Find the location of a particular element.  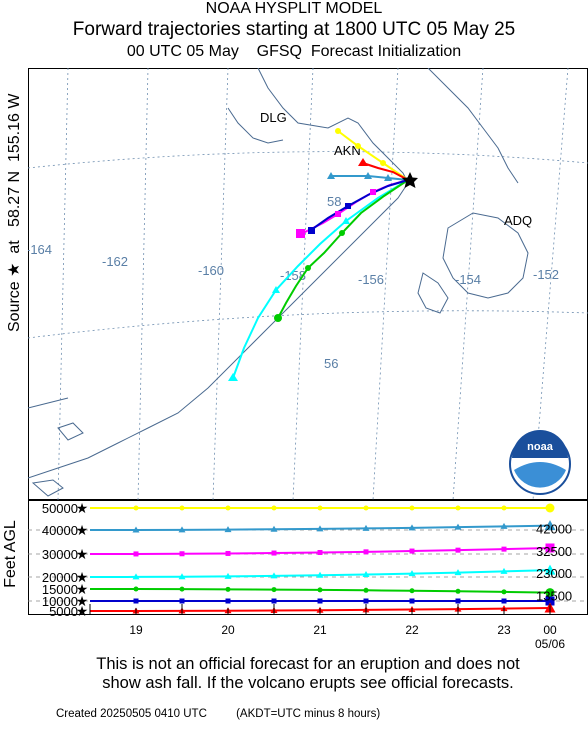

end-height-label: 42000 is located at coordinates (554, 529).